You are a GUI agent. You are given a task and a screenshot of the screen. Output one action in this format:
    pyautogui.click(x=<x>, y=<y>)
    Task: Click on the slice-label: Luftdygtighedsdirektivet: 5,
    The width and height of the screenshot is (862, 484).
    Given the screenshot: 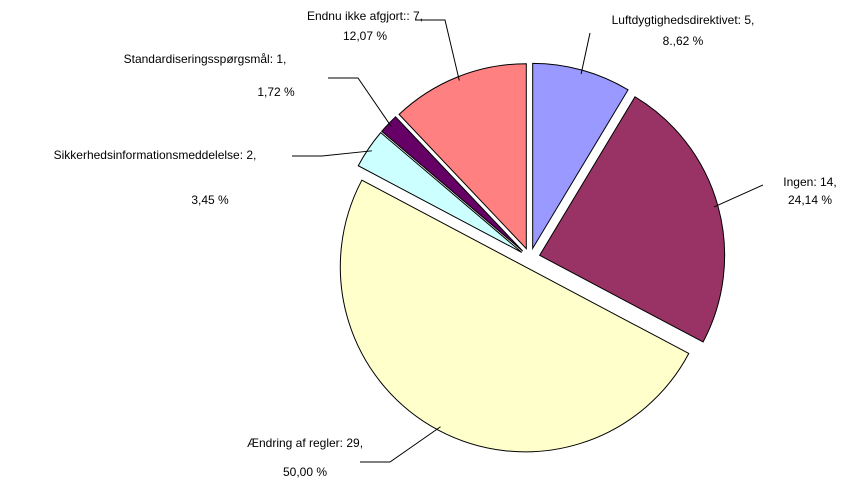 What is the action you would take?
    pyautogui.click(x=683, y=20)
    